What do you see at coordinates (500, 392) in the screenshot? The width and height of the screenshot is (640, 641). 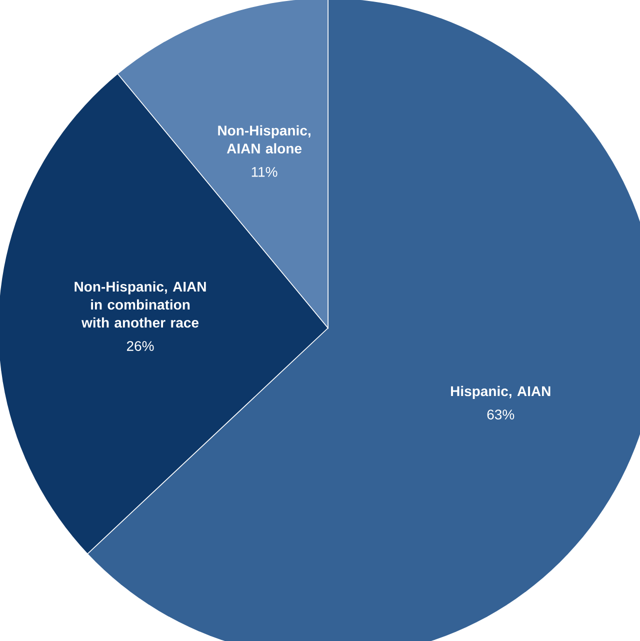 I see `slice-label: Hispanic, AIAN` at bounding box center [500, 392].